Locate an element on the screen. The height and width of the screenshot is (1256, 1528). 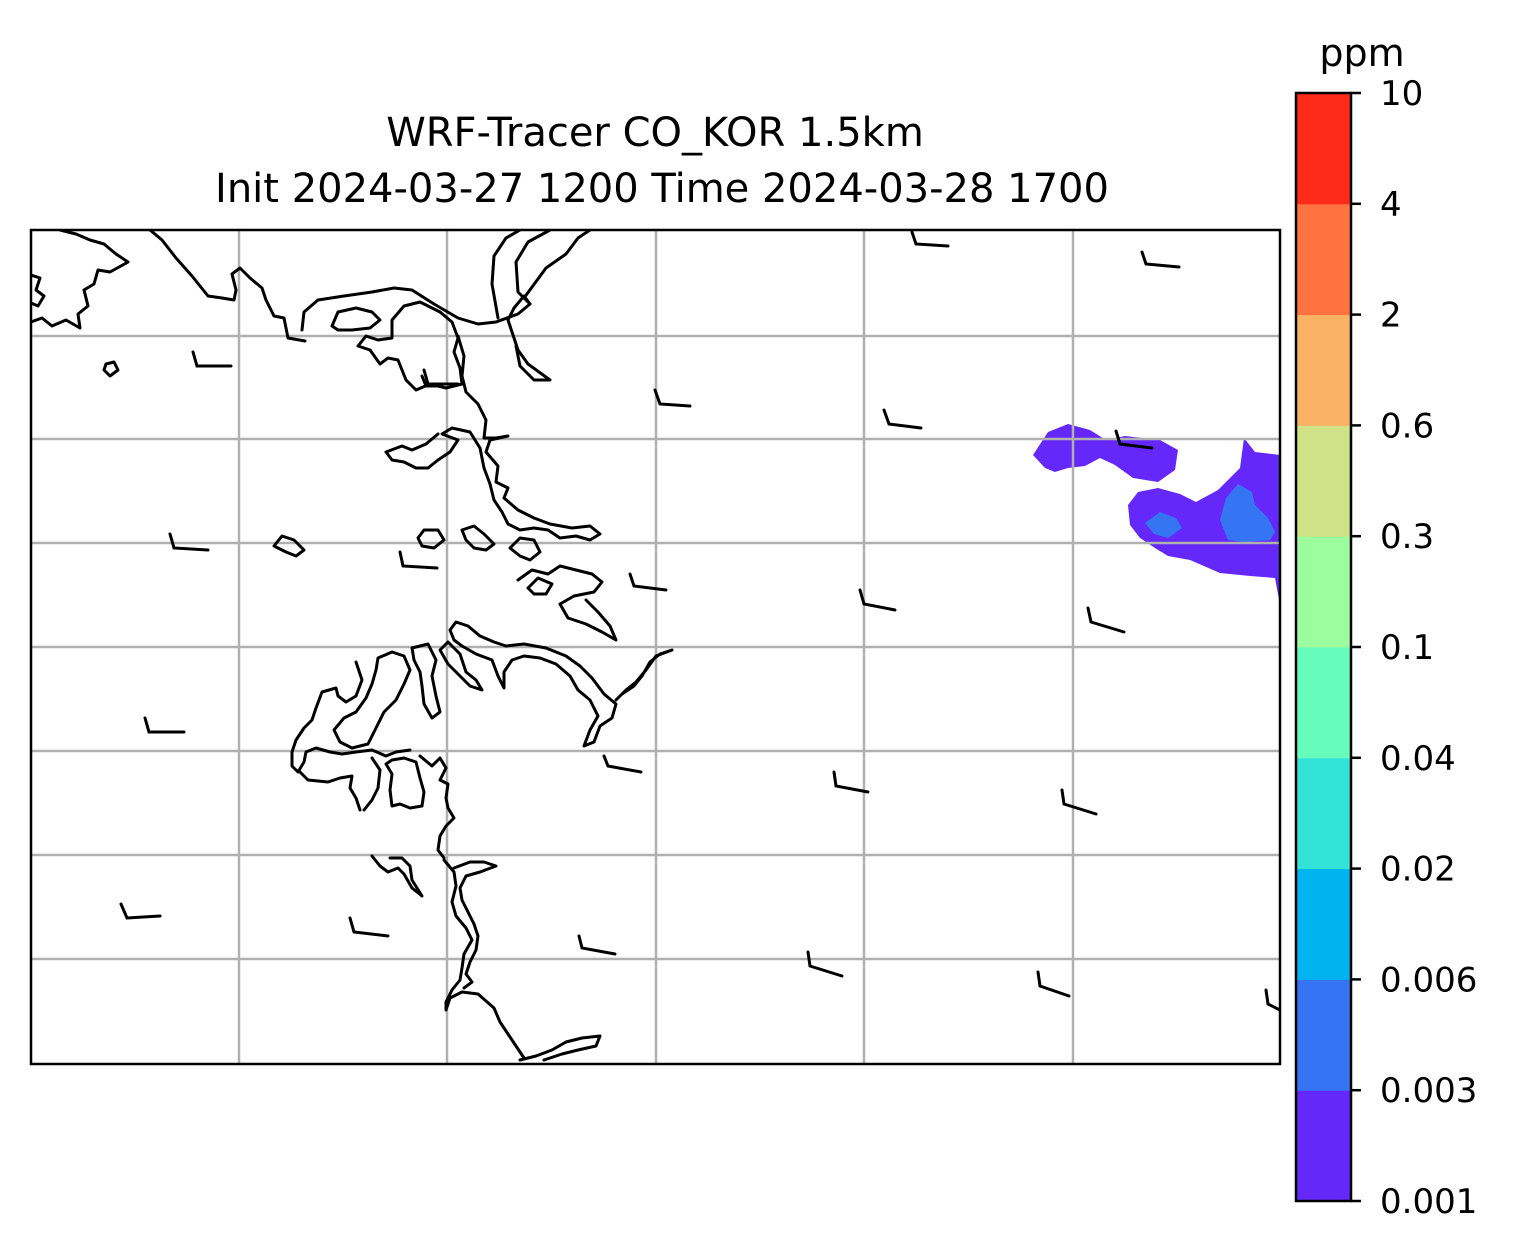
colorbar-swatches is located at coordinates (1323, 647).